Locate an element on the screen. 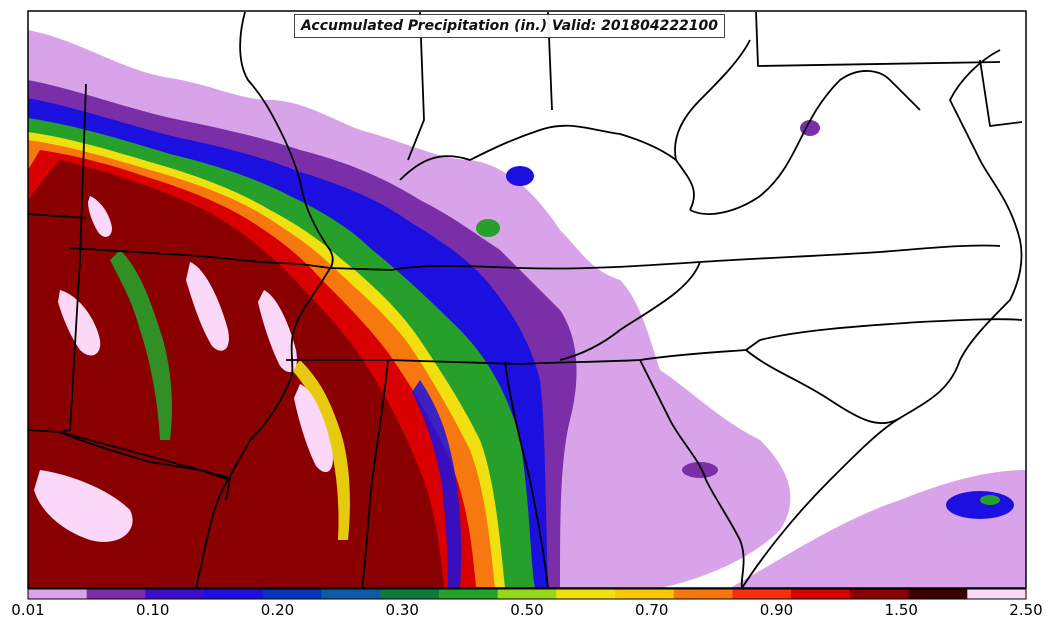  colorbar-border is located at coordinates (527, 594).